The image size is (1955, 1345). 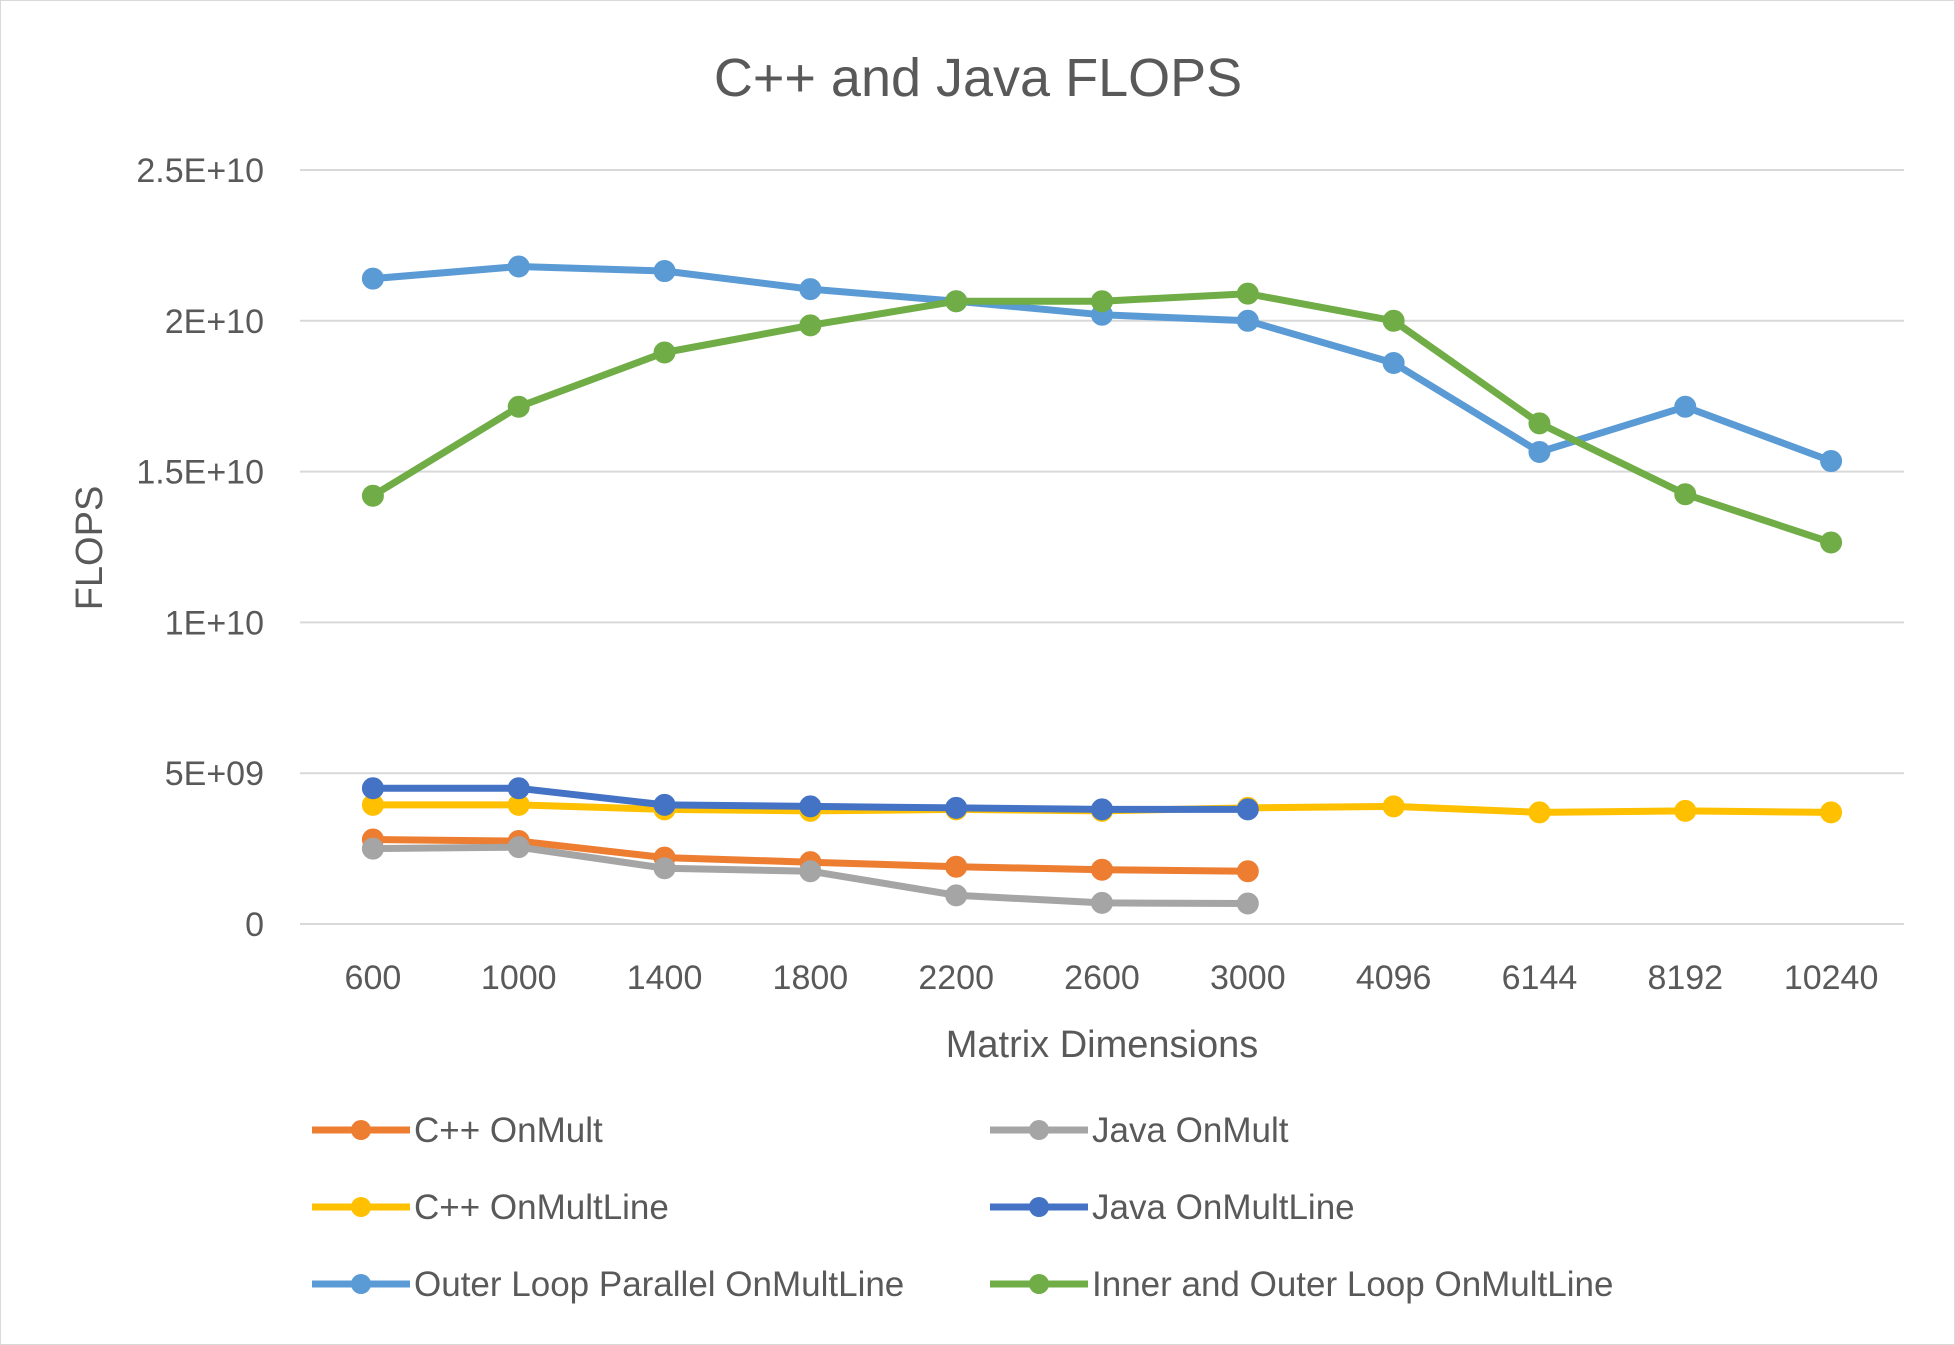 What do you see at coordinates (541, 1207) in the screenshot?
I see `legend-label: C++ OnMultLine` at bounding box center [541, 1207].